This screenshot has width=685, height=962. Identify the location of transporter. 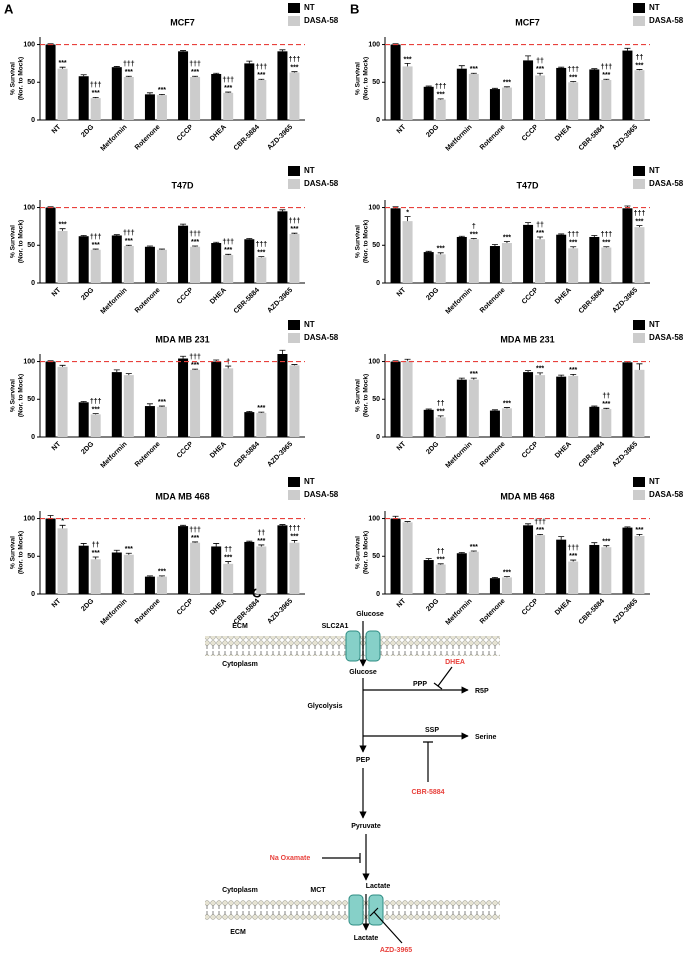
(353, 646).